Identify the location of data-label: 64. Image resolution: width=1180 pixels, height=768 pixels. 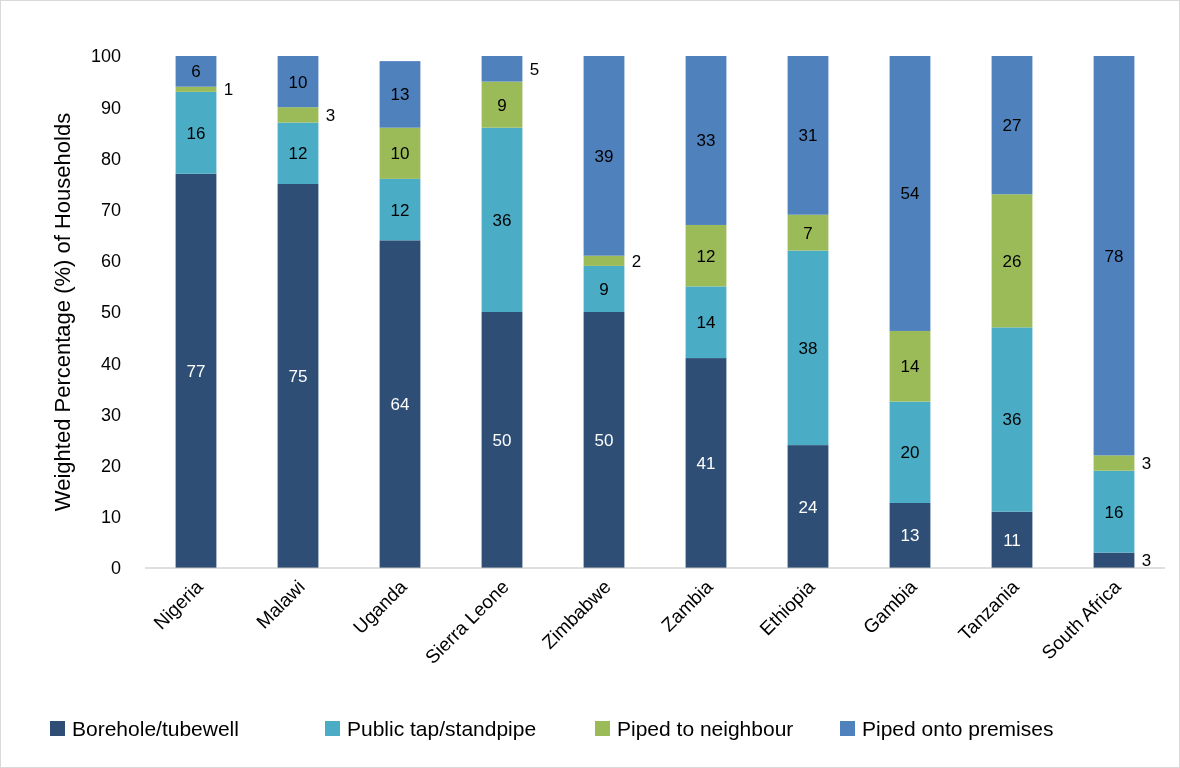
(400, 405).